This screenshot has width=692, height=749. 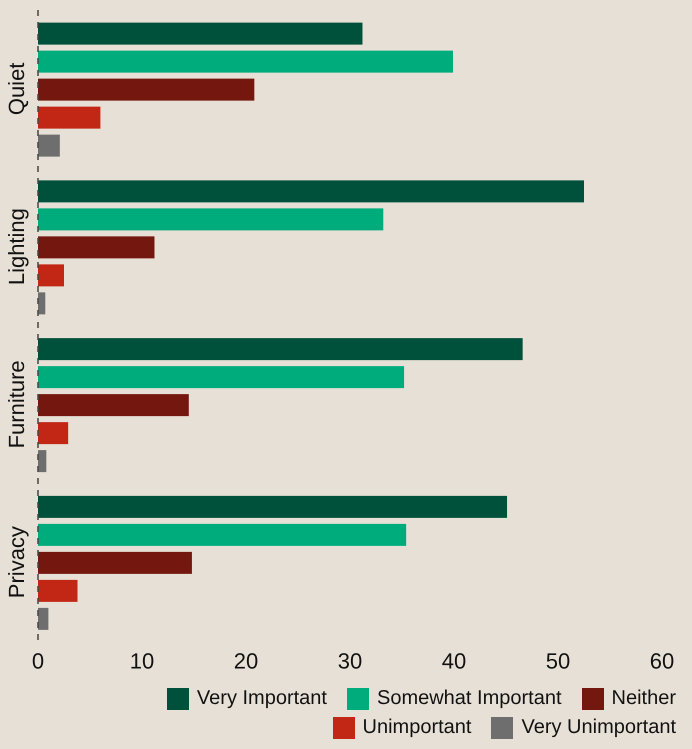 I want to click on x-tick-label: 20, so click(x=246, y=661).